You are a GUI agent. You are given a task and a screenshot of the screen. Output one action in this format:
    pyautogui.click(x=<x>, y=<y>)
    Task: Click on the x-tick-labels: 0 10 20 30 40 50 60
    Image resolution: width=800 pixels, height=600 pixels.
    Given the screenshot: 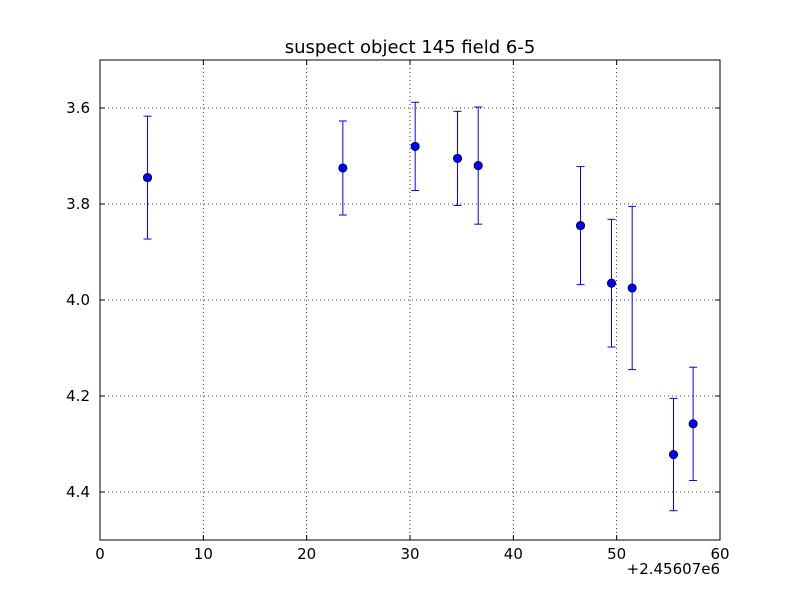 What is the action you would take?
    pyautogui.click(x=412, y=554)
    